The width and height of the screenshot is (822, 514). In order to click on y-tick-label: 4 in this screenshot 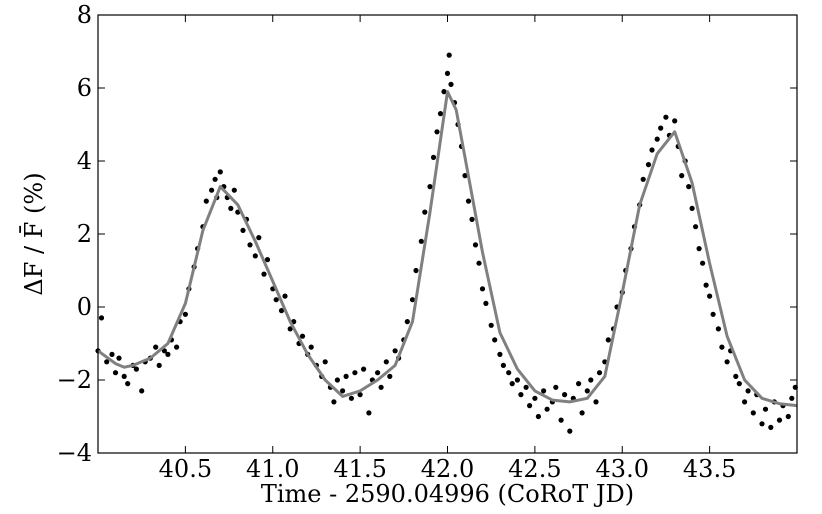, I will do `click(84, 161)`.